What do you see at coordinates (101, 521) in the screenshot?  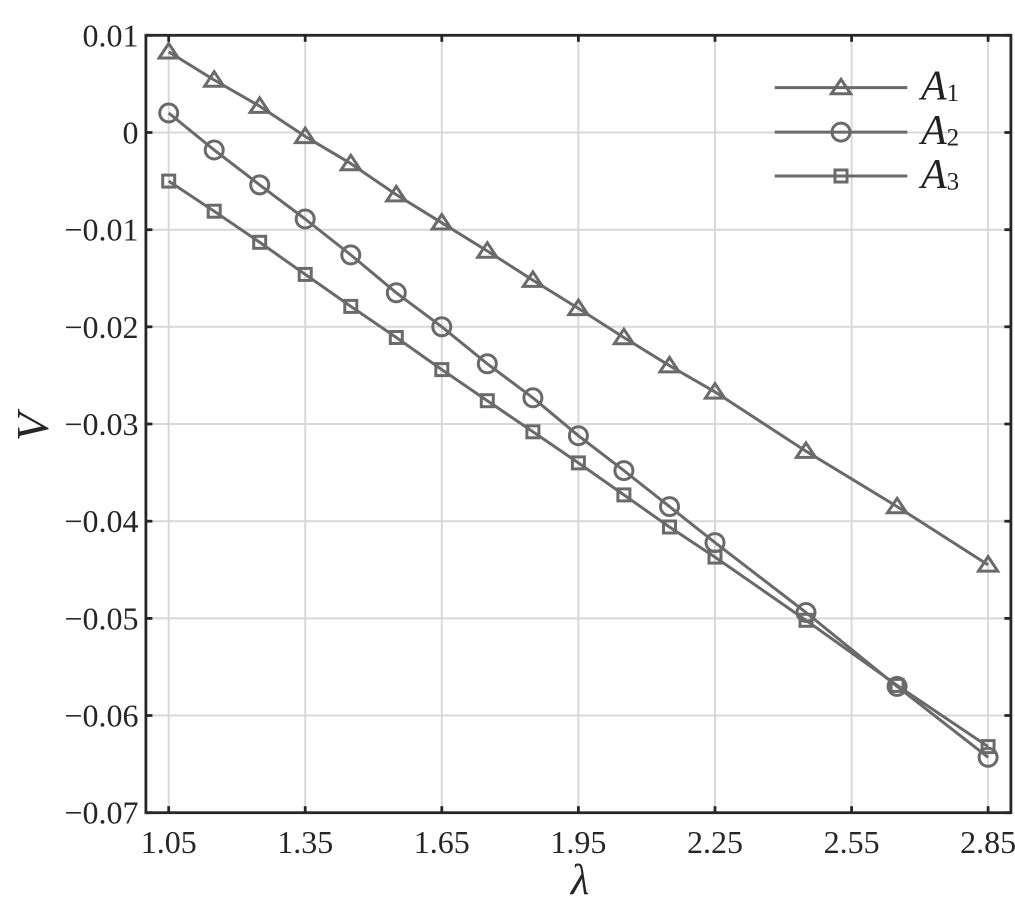 I see `svg-text: −0.04` at bounding box center [101, 521].